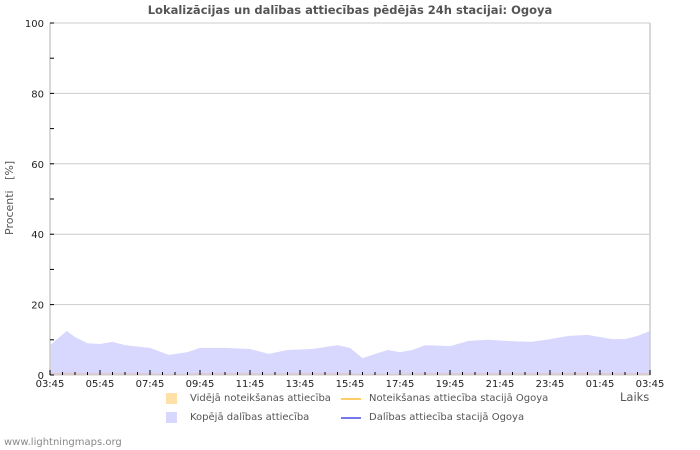 The height and width of the screenshot is (450, 700). Describe the element at coordinates (171, 417) in the screenshot. I see `total-participation-swatch-icon` at that location.